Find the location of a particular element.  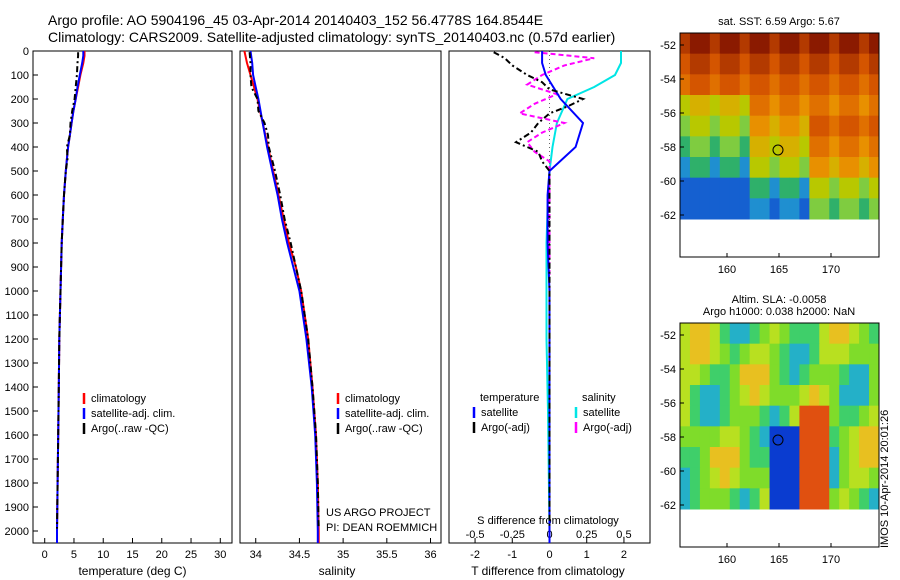

salinity-axis-xtick-label: 34 is located at coordinates (256, 555).